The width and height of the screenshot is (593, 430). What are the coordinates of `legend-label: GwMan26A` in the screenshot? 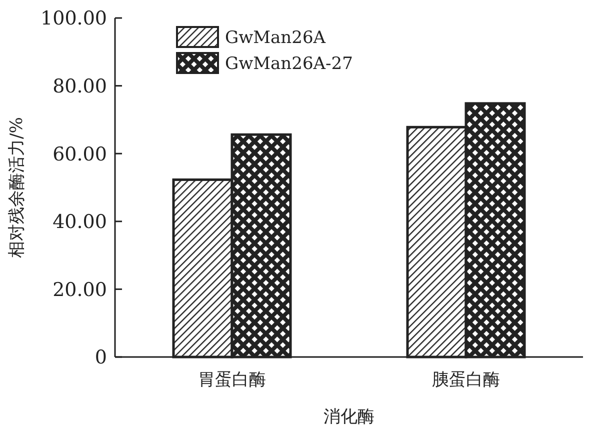 It's located at (275, 38).